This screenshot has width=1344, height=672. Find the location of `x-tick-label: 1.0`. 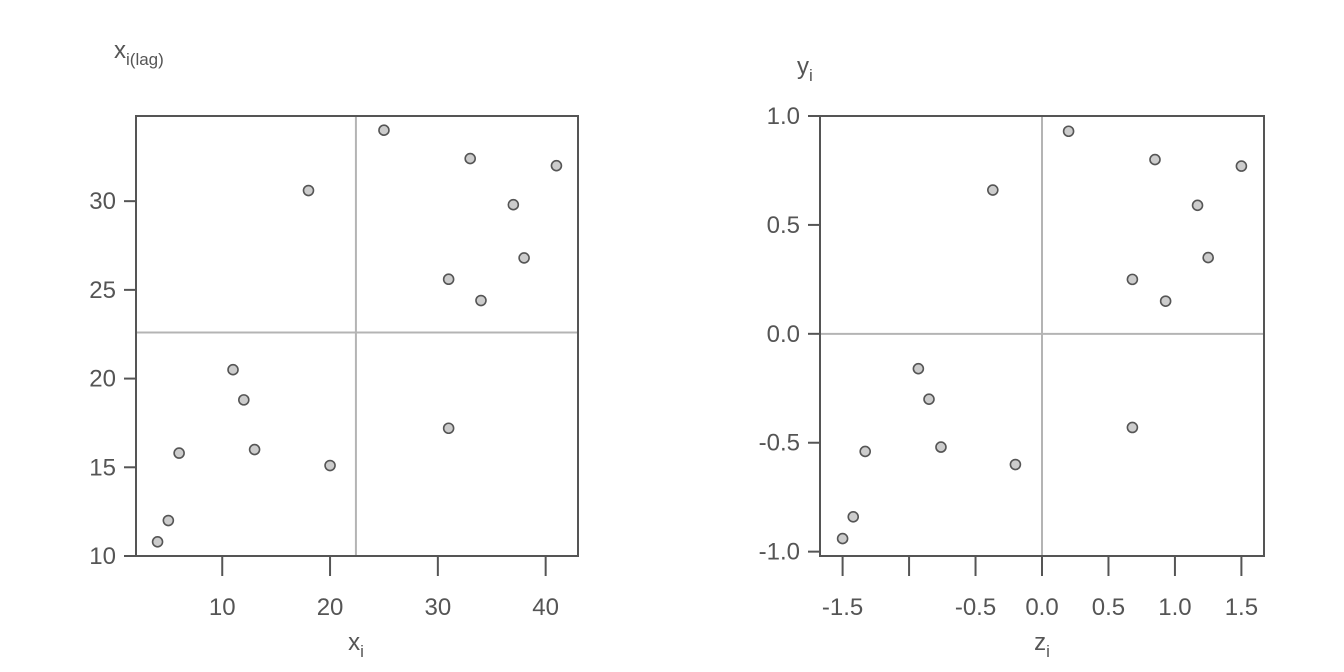

x-tick-label: 1.0 is located at coordinates (1174, 607).